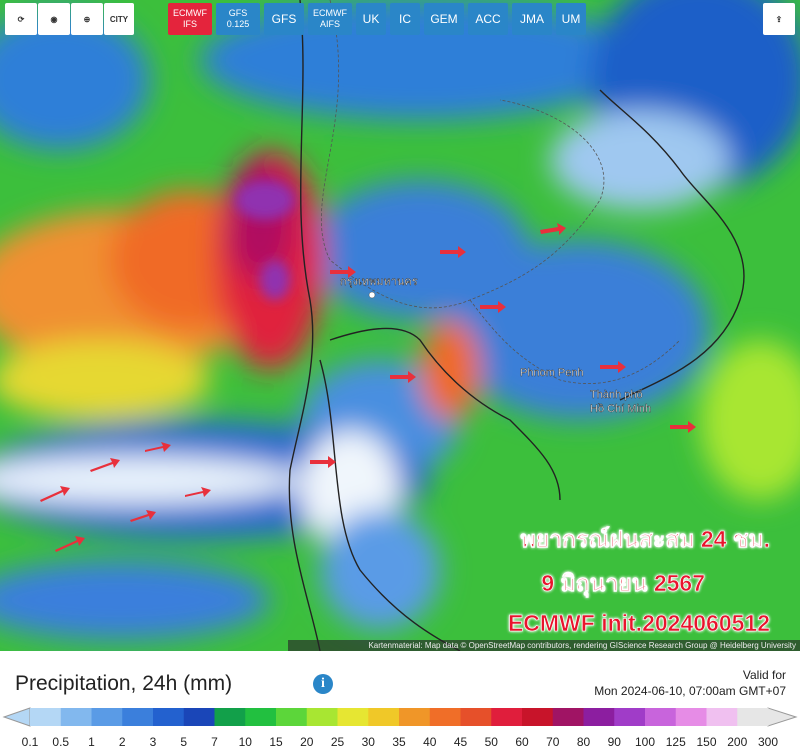  Describe the element at coordinates (639, 623) in the screenshot. I see `forecast-init: ECMWF init.2024060512` at that location.